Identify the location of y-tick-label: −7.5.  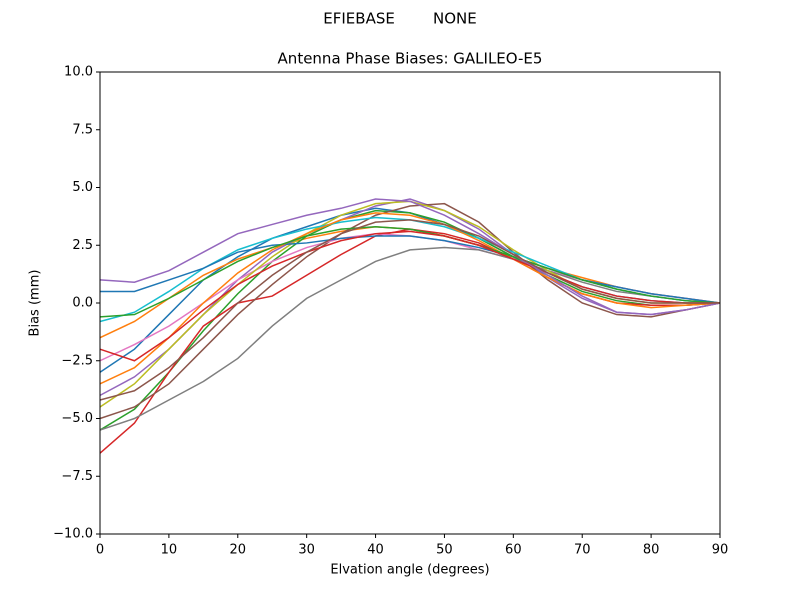
(77, 476).